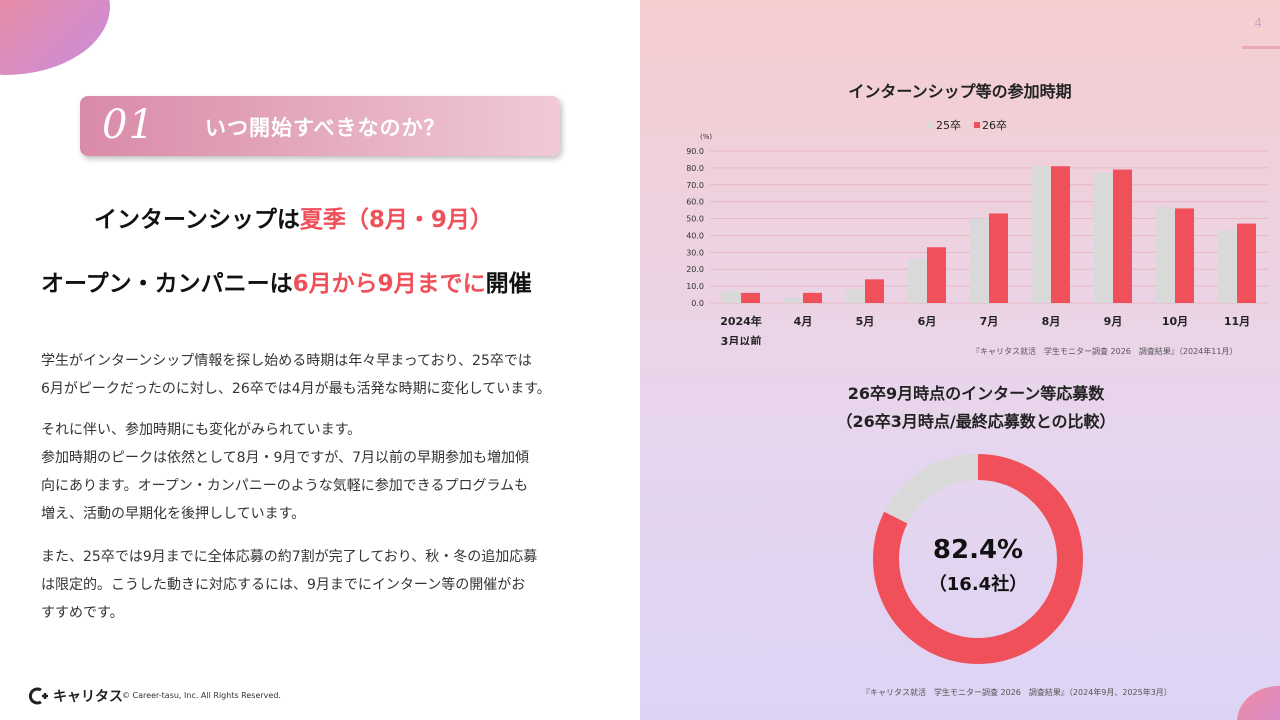 This screenshot has width=1280, height=720. What do you see at coordinates (167, 284) in the screenshot?
I see `headline-open-company-text: オープン・カンパニーは` at bounding box center [167, 284].